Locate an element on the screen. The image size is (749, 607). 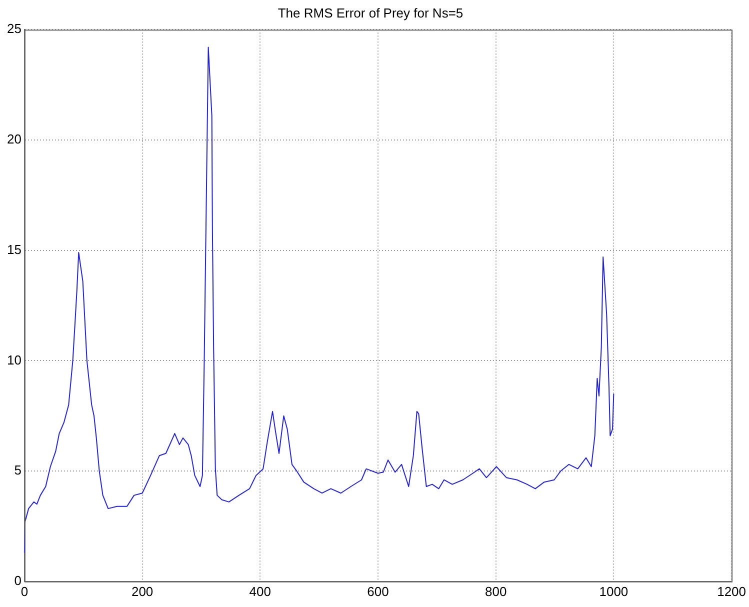
chart-title: The RMS Error of Prey for Ns=5 is located at coordinates (371, 12).